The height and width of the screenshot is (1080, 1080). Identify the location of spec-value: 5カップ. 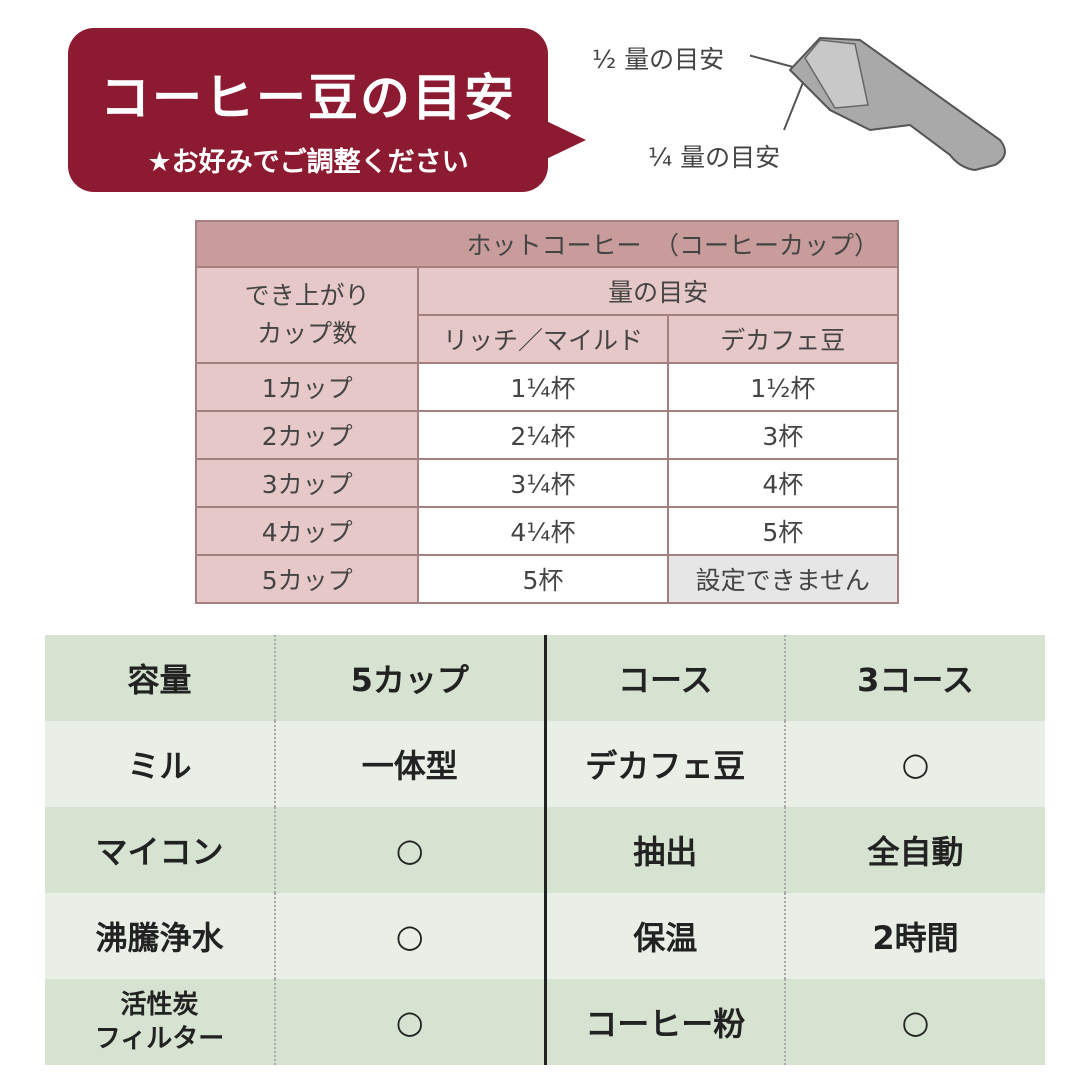
(411, 678).